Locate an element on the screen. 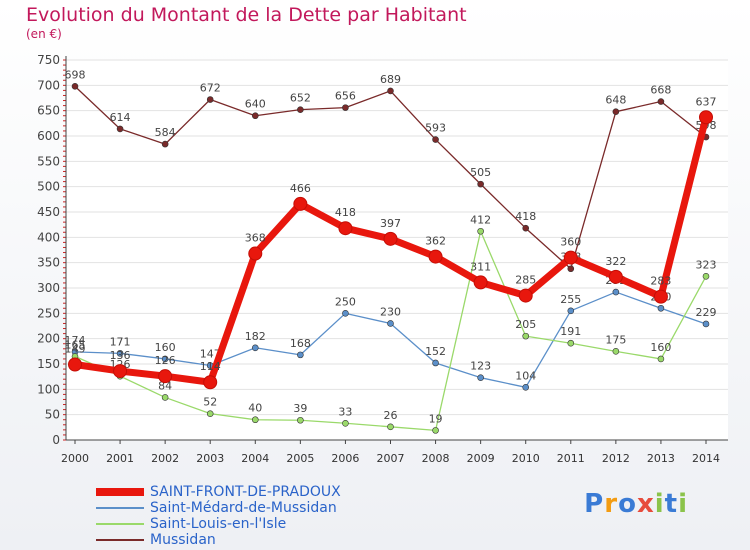 Image resolution: width=750 pixels, height=550 pixels. x-tick-label: 2006 is located at coordinates (345, 458).